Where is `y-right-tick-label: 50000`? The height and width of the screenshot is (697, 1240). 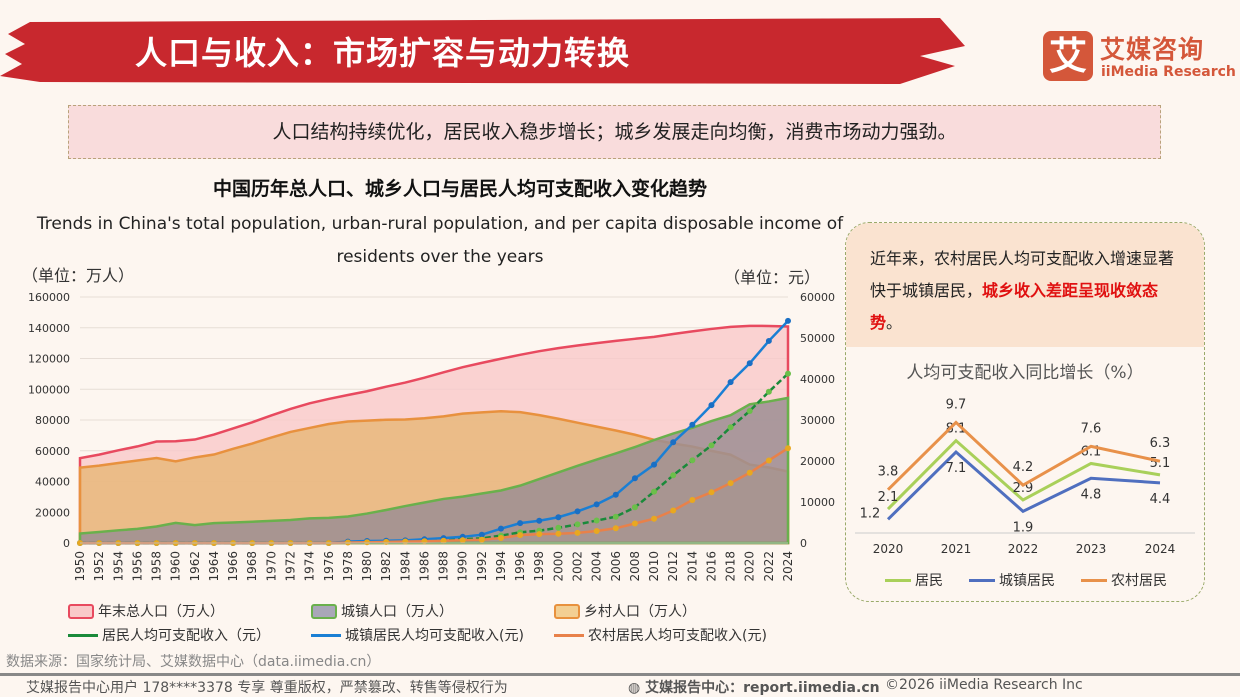 y-right-tick-label: 50000 is located at coordinates (817, 338).